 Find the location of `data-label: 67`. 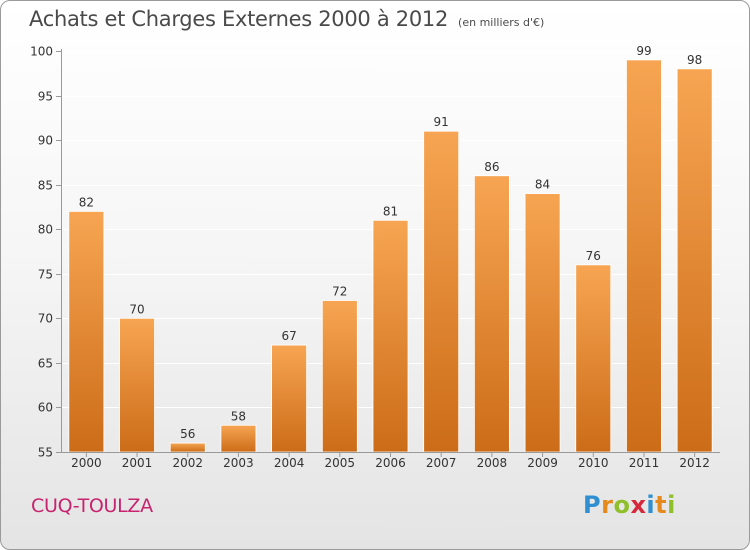

data-label: 67 is located at coordinates (288, 336).